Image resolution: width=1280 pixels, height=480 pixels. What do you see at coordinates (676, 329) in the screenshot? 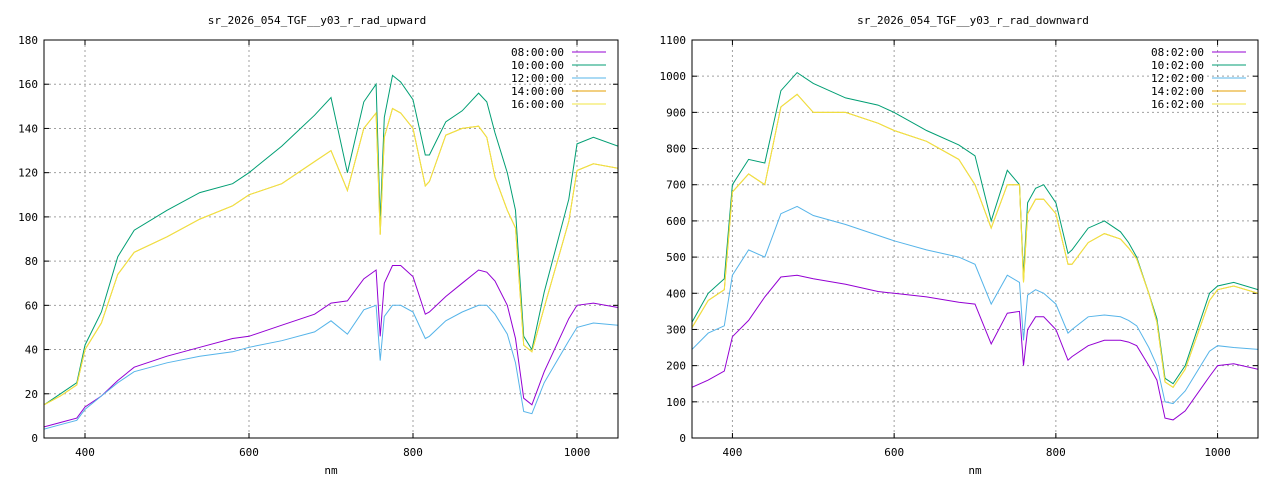
I see `y-tick-label: 300` at bounding box center [676, 329].